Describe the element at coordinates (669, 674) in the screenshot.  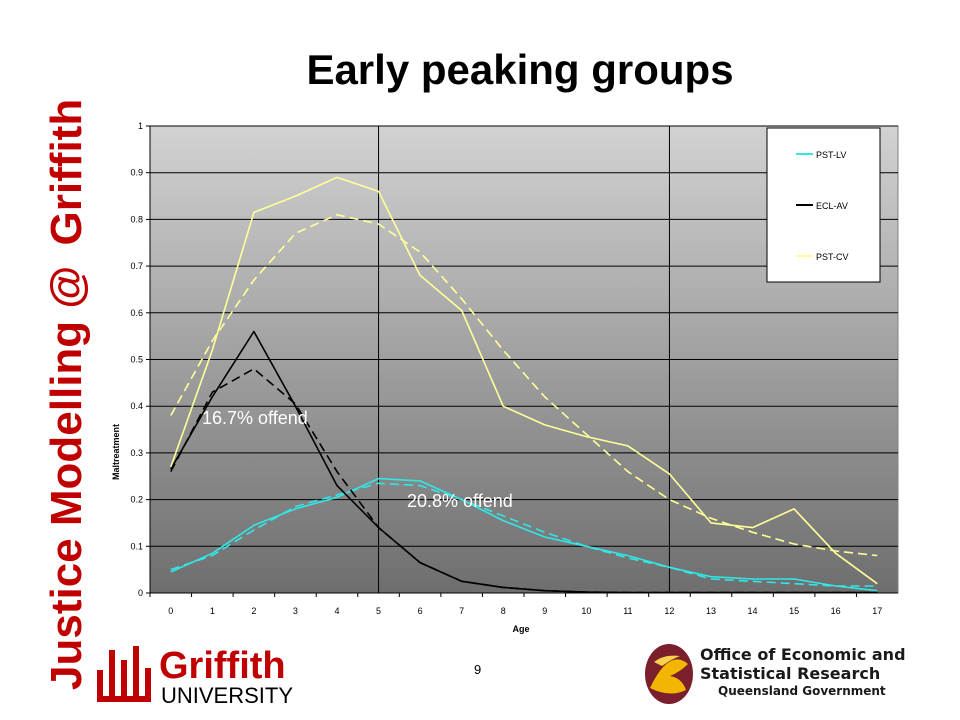
I see `oesr-emblem-icon` at that location.